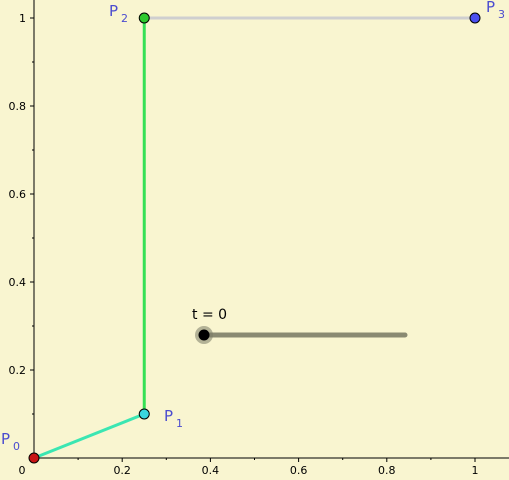  I want to click on x-tick-label: 0.8, so click(387, 470).